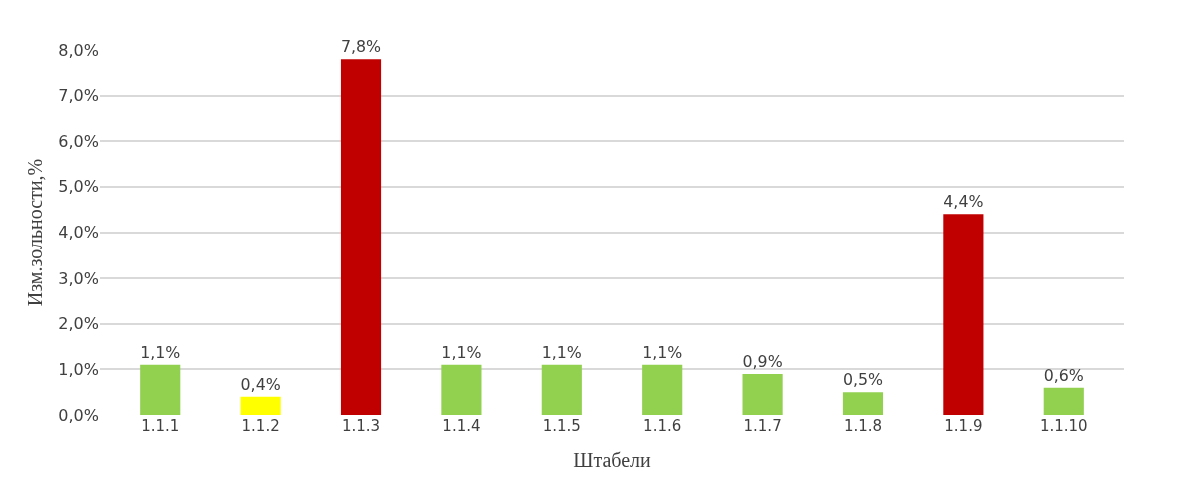 This screenshot has width=1194, height=495. I want to click on data-label: 0,4%, so click(260, 384).